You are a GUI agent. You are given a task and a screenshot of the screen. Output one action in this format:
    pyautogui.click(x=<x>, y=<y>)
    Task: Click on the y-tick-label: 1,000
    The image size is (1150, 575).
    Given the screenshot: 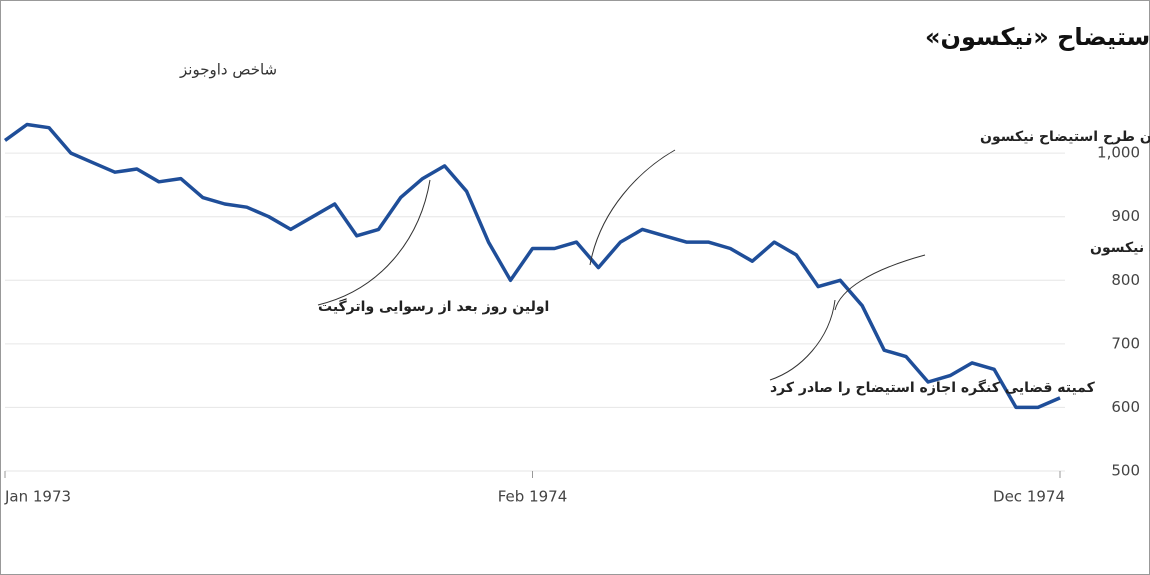 What is the action you would take?
    pyautogui.click(x=1118, y=153)
    